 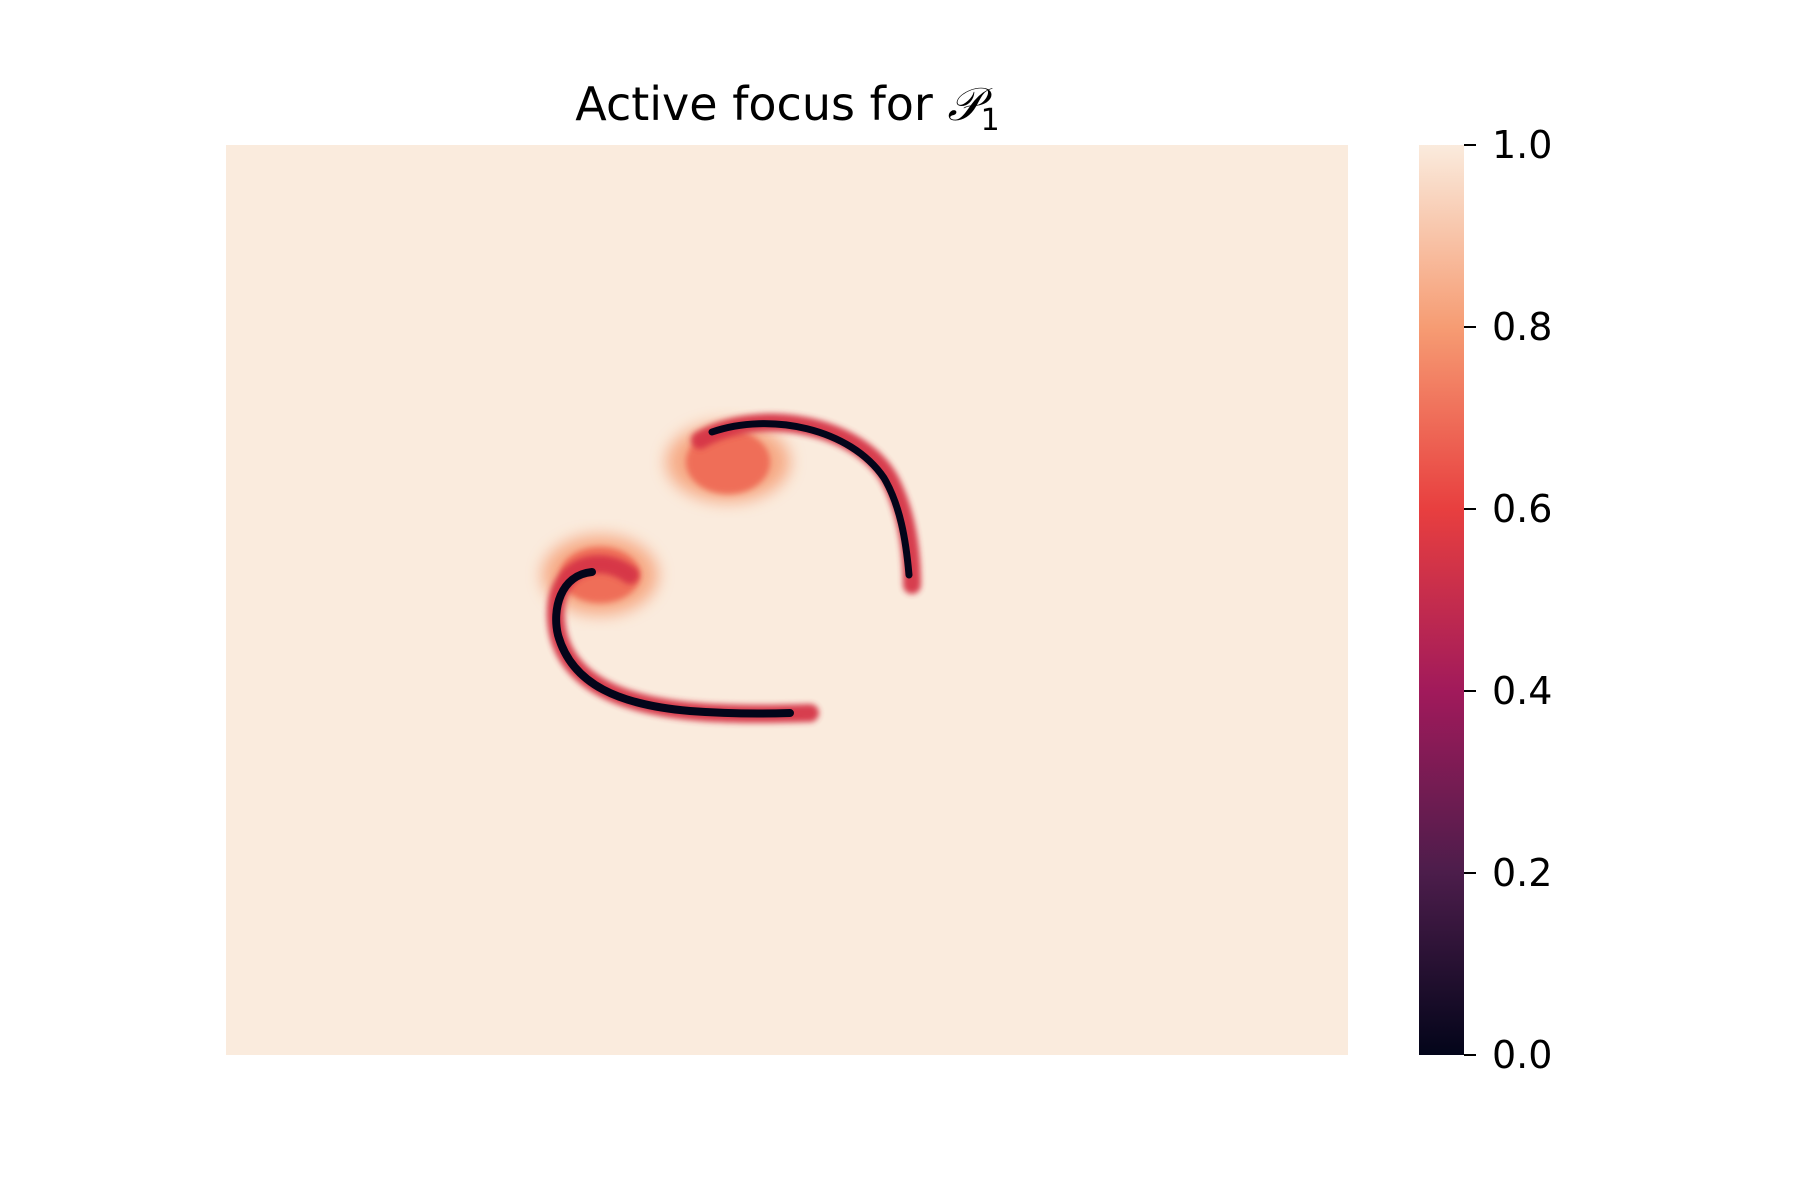 I want to click on chart-title-prefix: Active focus for, so click(x=761, y=104).